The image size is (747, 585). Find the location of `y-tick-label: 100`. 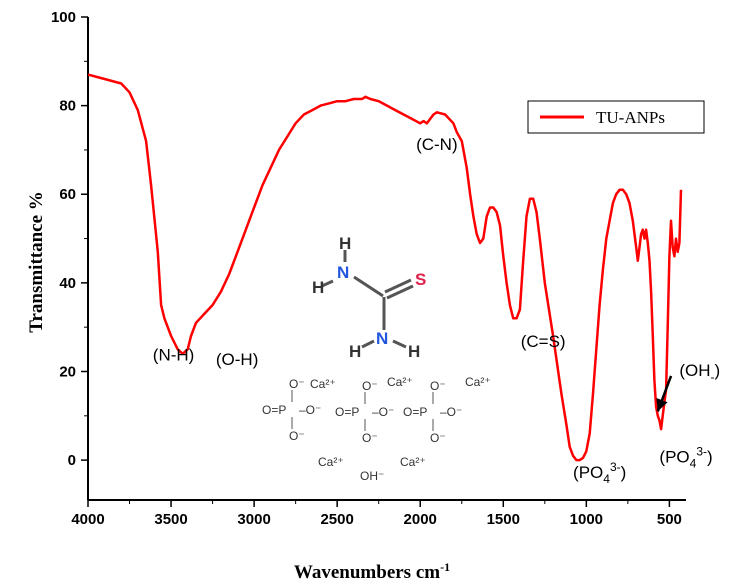

y-tick-label: 100 is located at coordinates (63, 17).